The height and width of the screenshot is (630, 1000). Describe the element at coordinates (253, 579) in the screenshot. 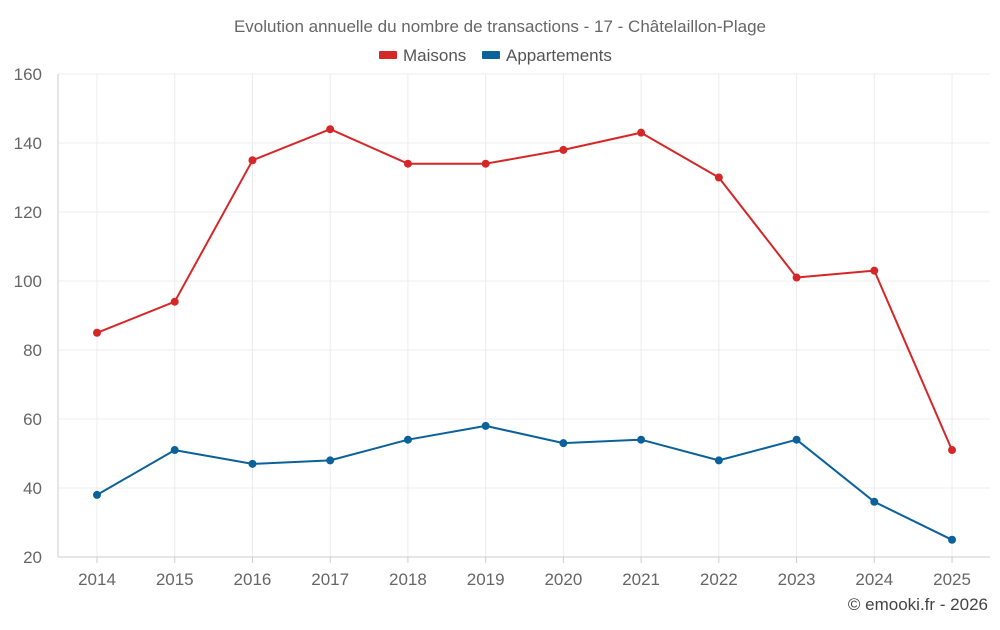

I see `x-tick-label: 2016` at that location.